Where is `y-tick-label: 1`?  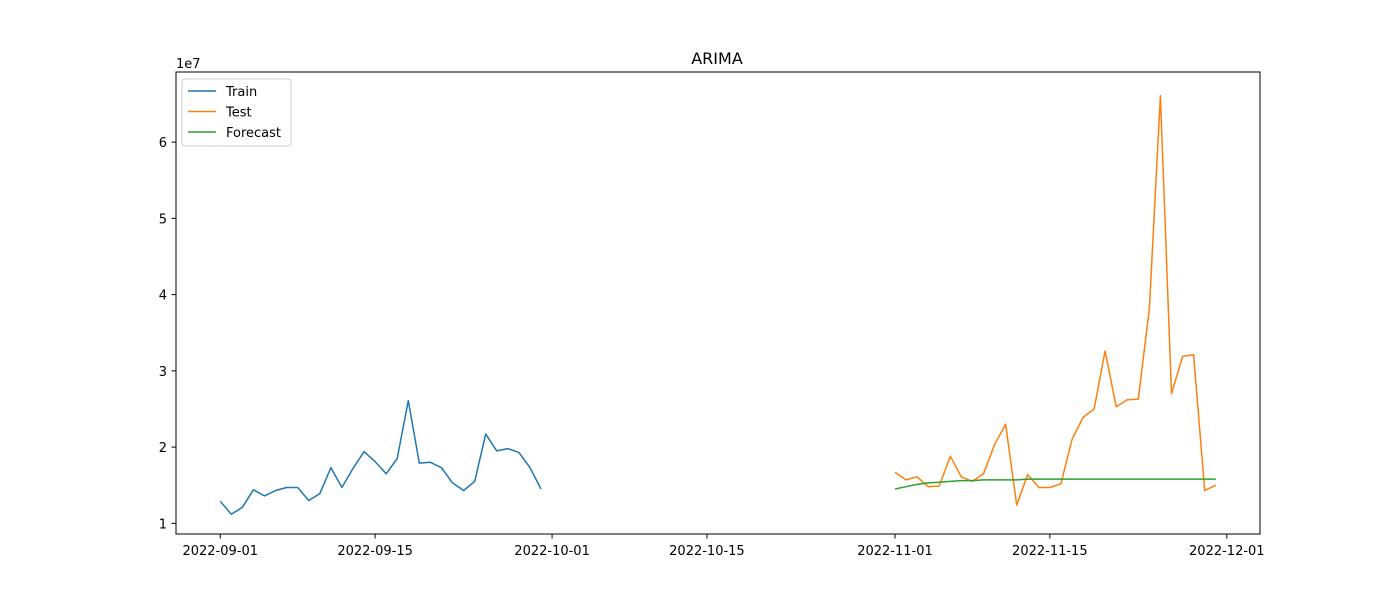 y-tick-label: 1 is located at coordinates (163, 524).